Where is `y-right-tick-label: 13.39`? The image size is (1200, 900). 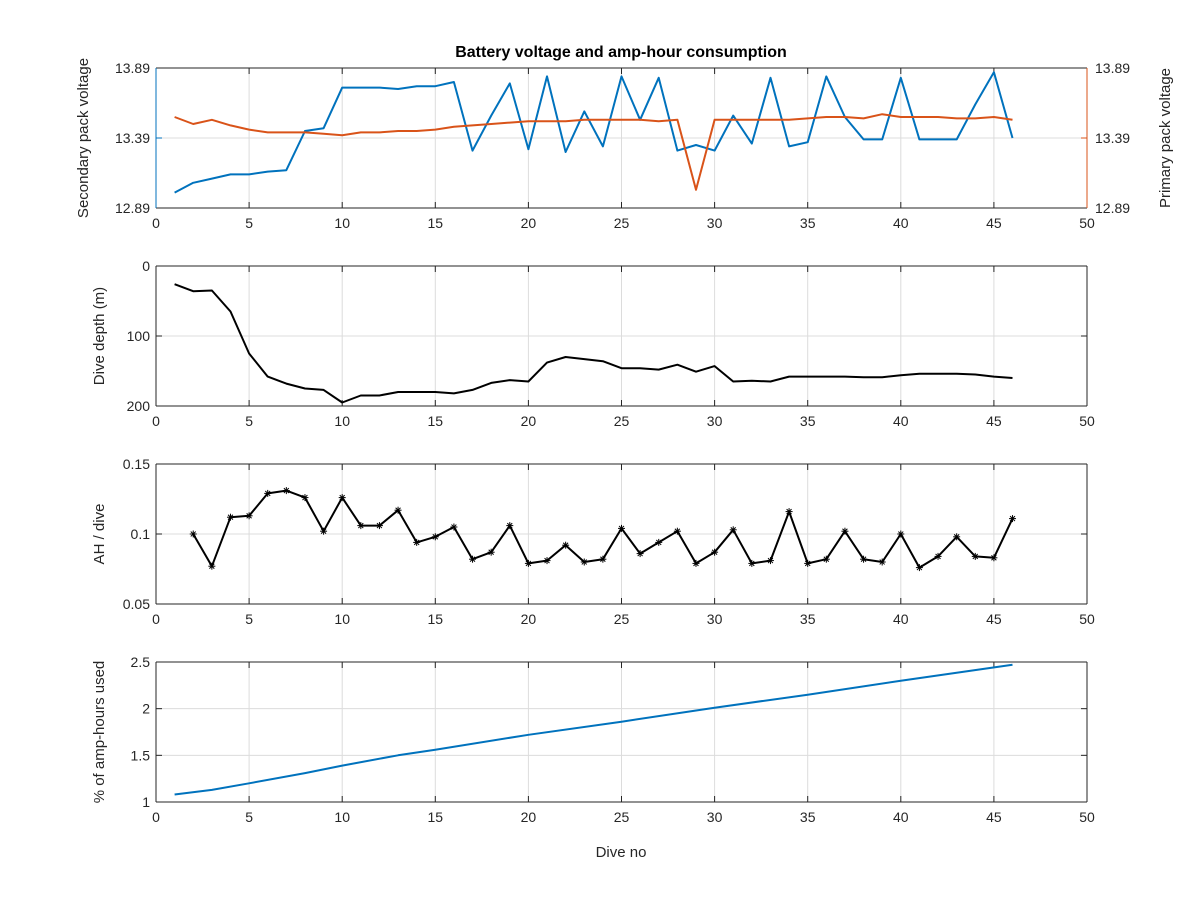 y-right-tick-label: 13.39 is located at coordinates (1112, 138).